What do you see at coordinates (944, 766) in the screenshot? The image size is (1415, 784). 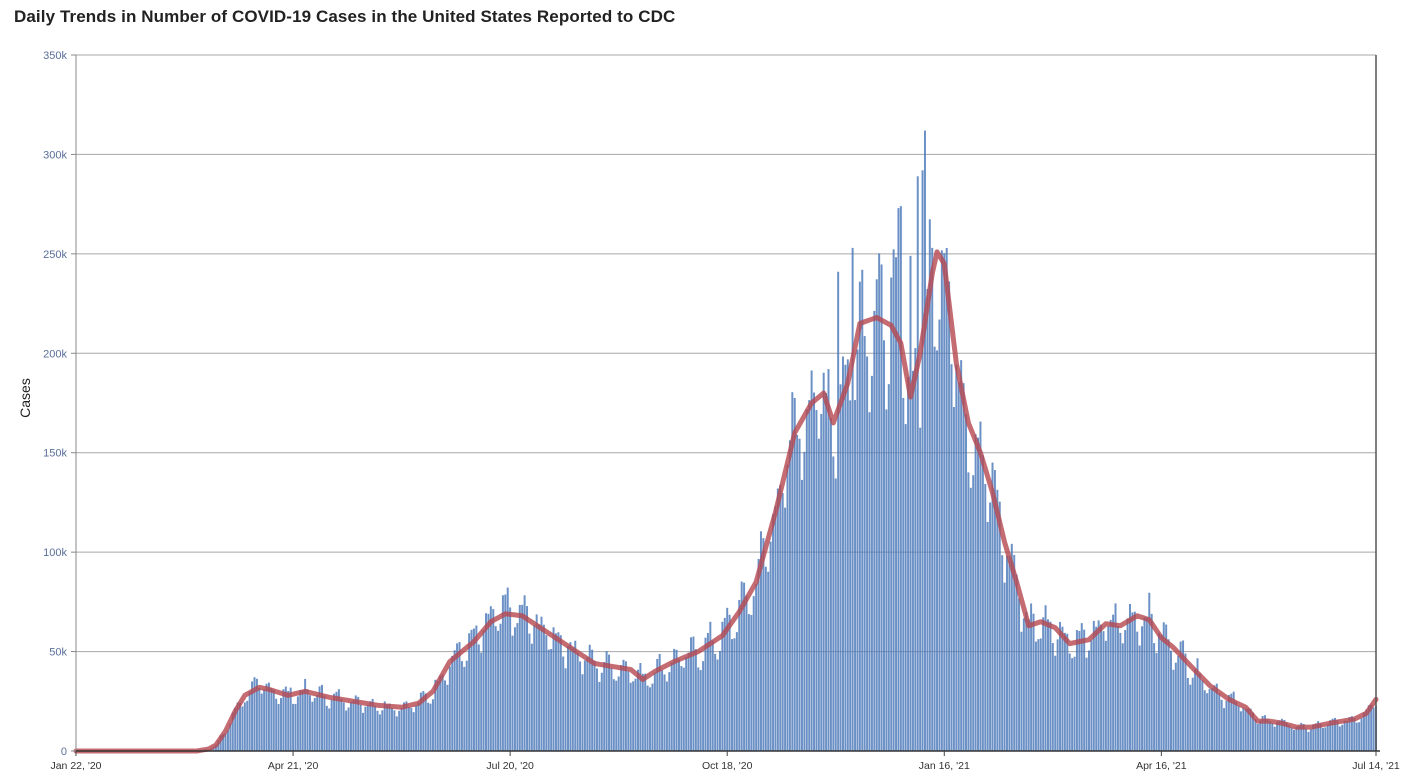 I see `x-tick-label: Jan 16, '21` at bounding box center [944, 766].